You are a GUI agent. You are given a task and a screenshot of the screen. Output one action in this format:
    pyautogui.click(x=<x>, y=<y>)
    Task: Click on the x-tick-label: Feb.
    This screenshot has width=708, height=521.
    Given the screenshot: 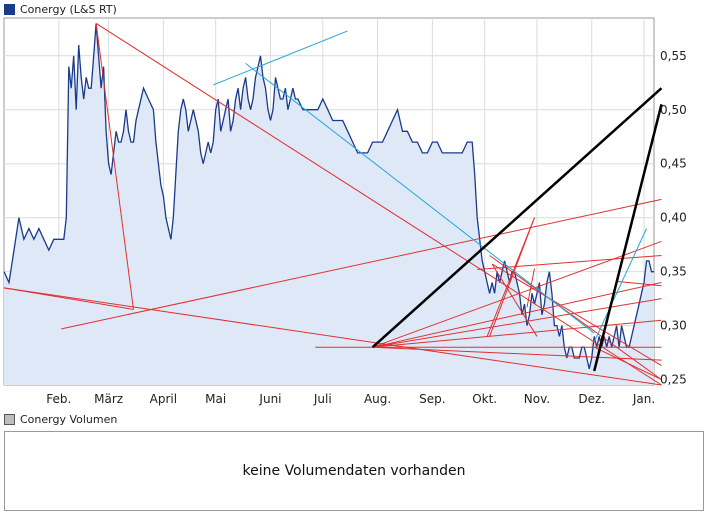 What is the action you would take?
    pyautogui.click(x=58, y=399)
    